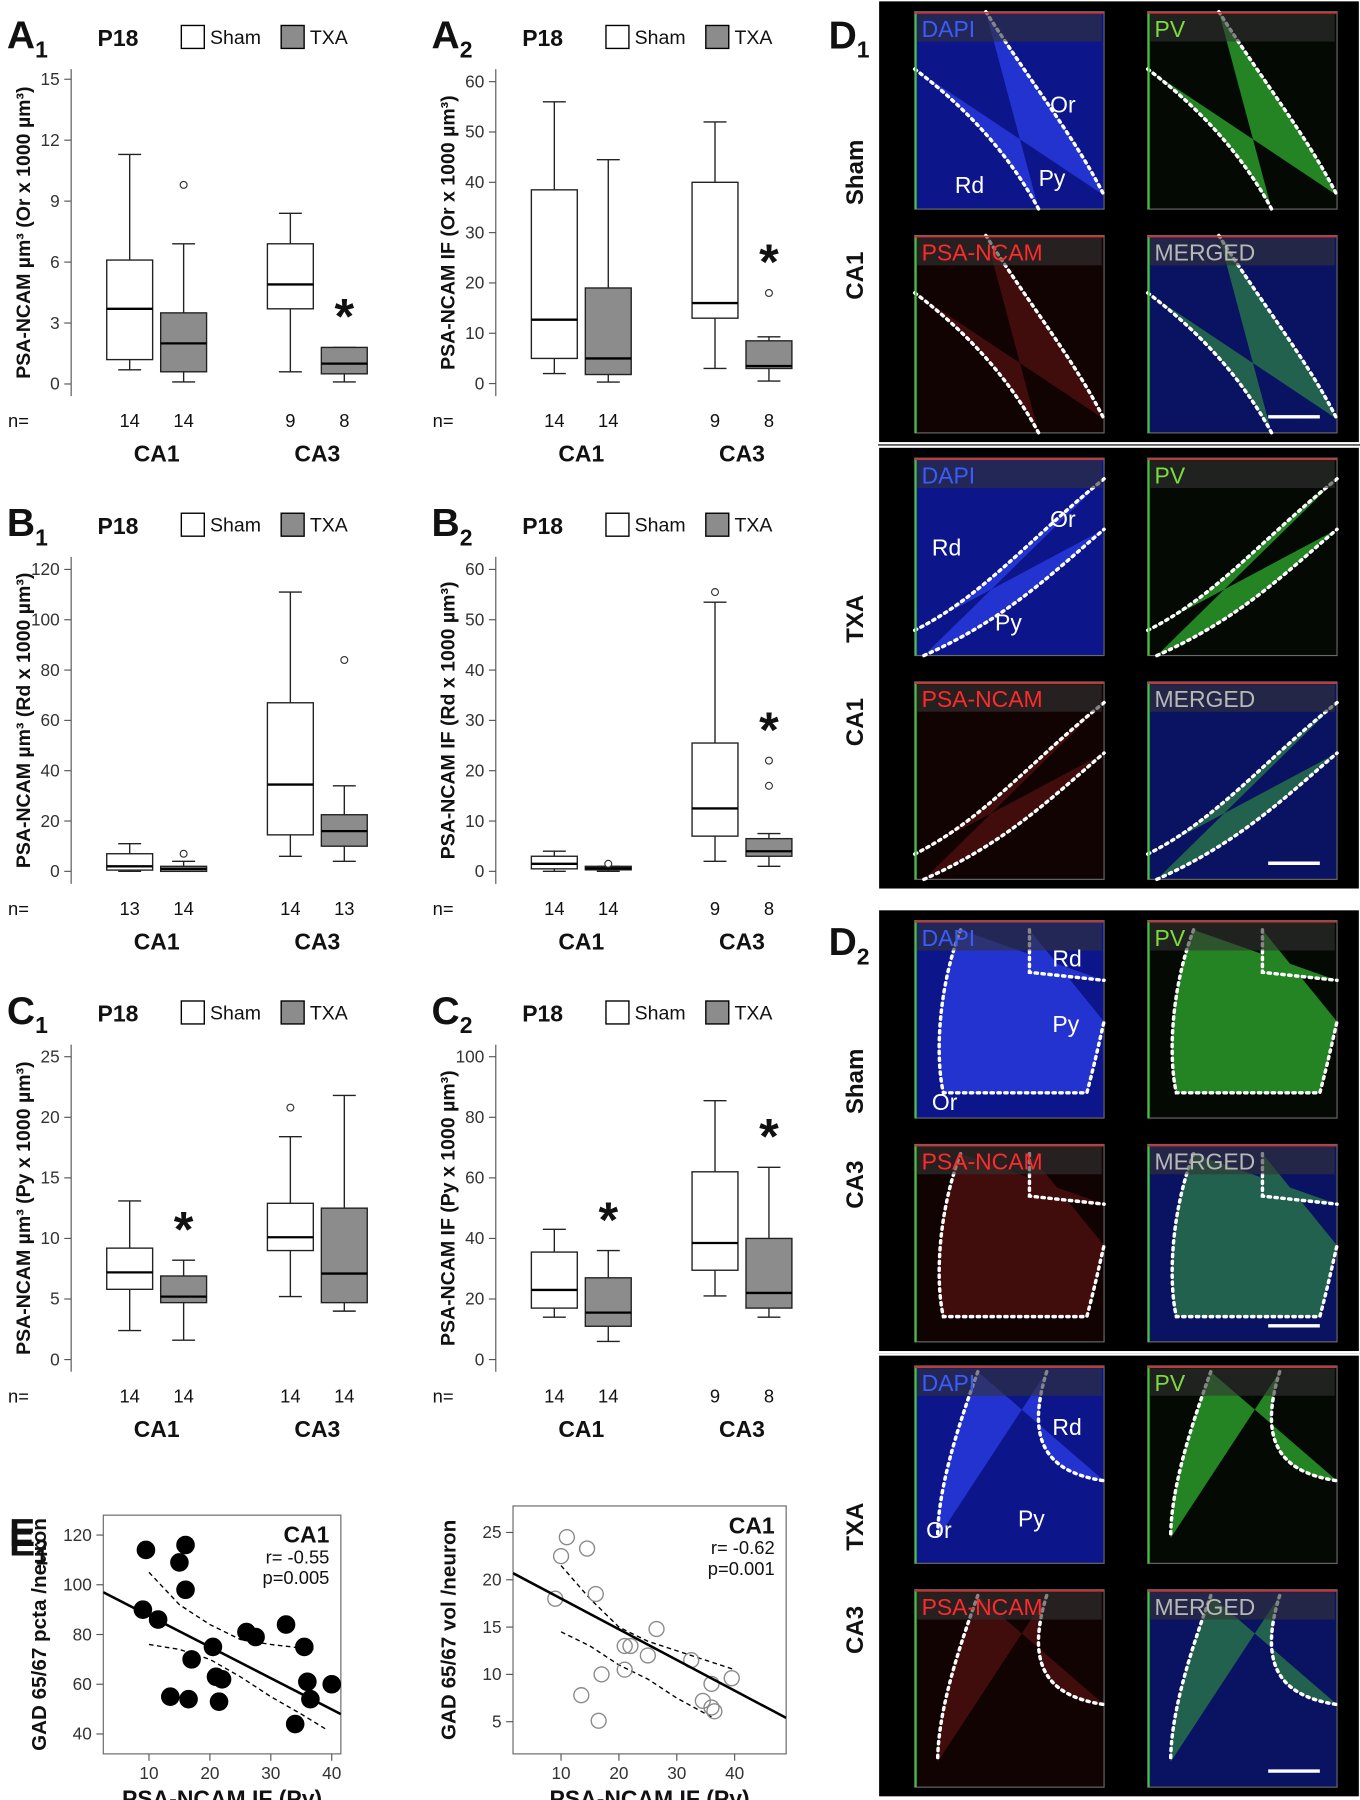  Describe the element at coordinates (636, 1674) in the screenshot. I see `confidence-band` at that location.